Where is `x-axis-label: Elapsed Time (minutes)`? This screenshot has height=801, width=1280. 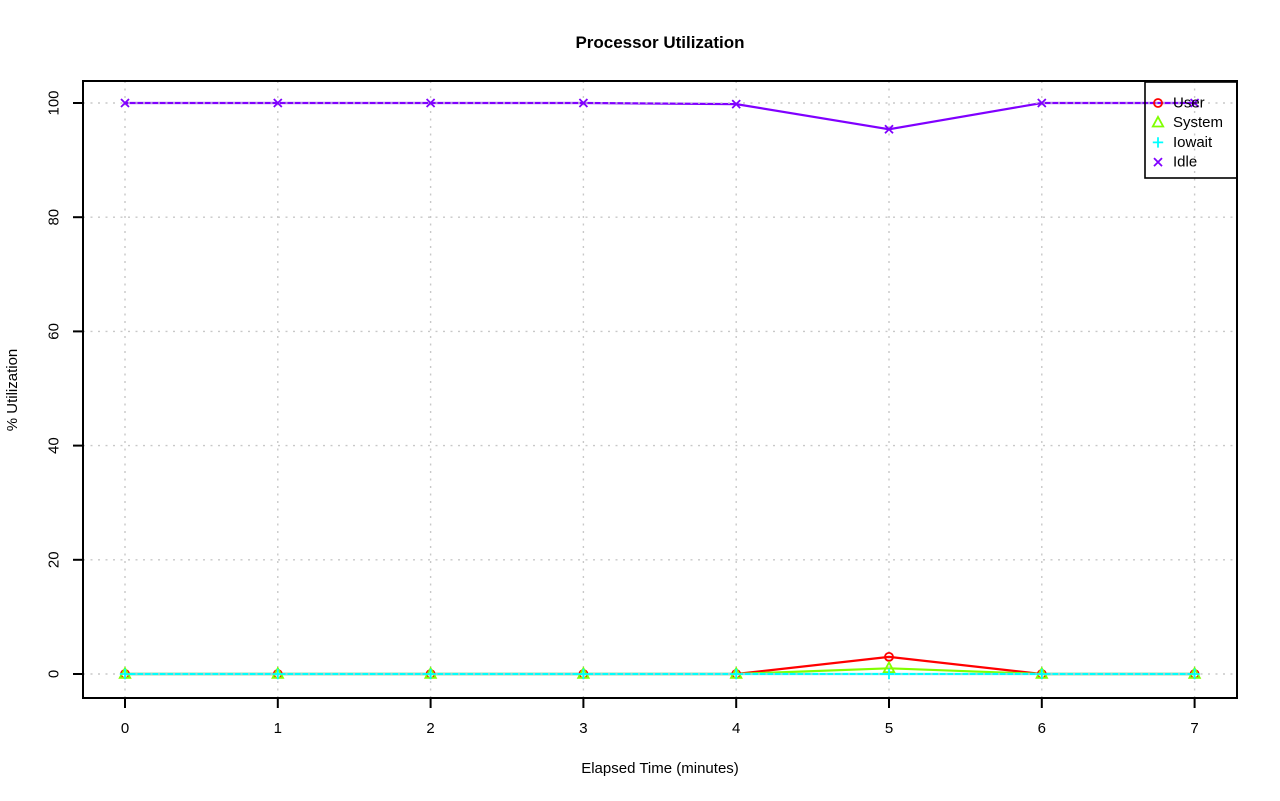
x-axis-label: Elapsed Time (minutes) is located at coordinates (660, 768).